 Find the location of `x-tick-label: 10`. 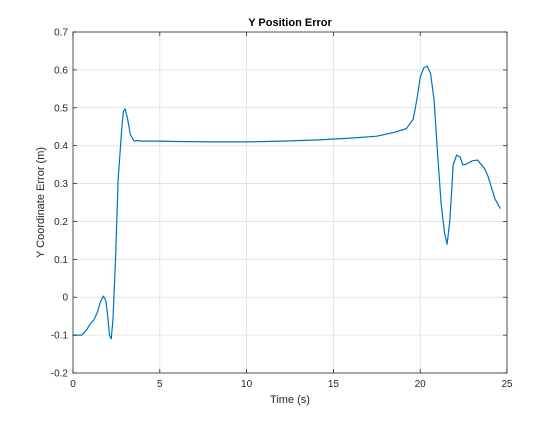

x-tick-label: 10 is located at coordinates (247, 384).